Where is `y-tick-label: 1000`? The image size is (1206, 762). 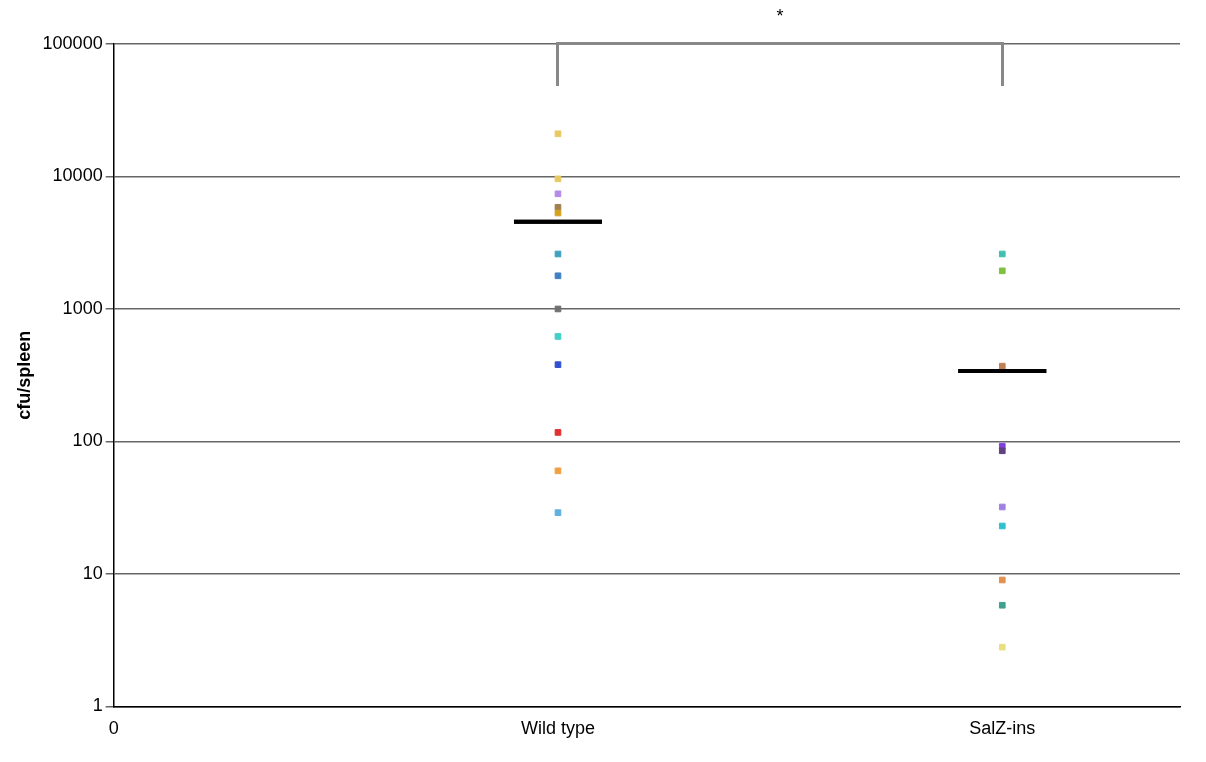
y-tick-label: 1000 is located at coordinates (82, 307).